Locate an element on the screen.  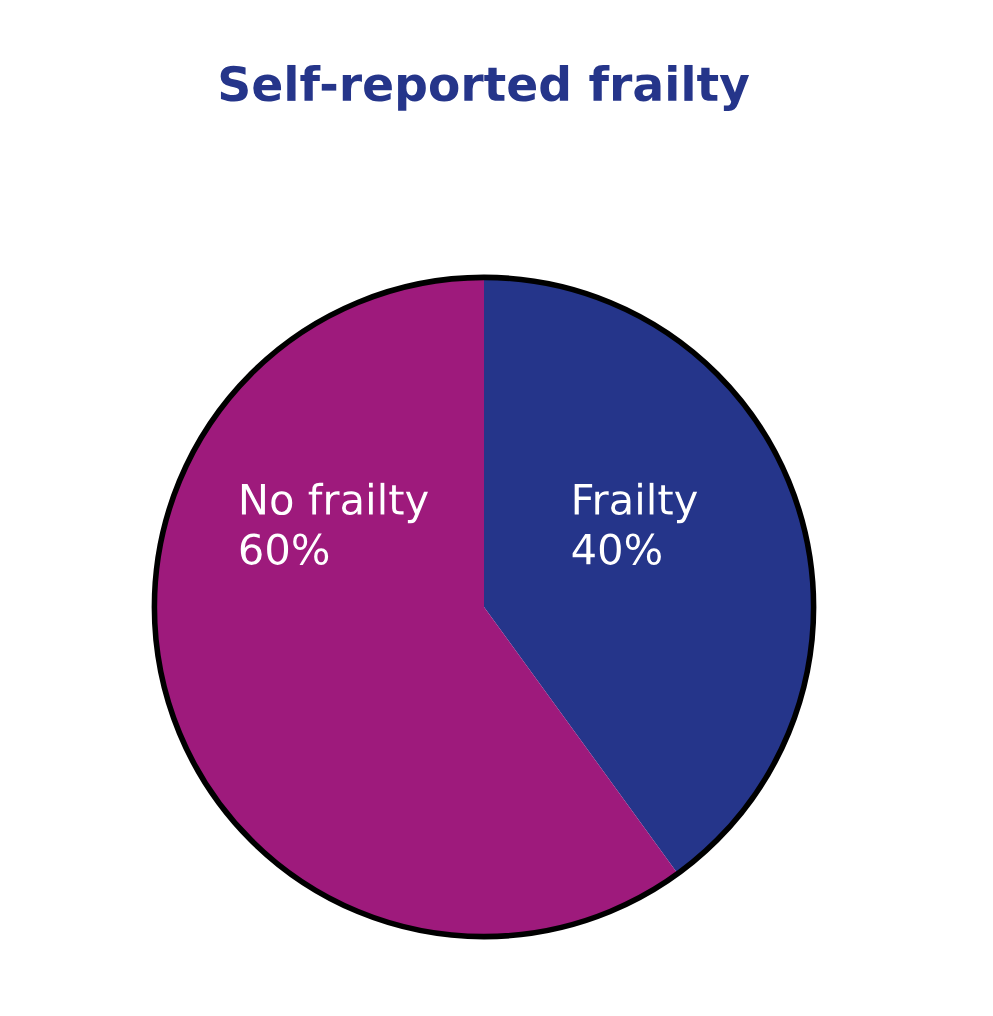
data-label: 60% is located at coordinates (284, 549).